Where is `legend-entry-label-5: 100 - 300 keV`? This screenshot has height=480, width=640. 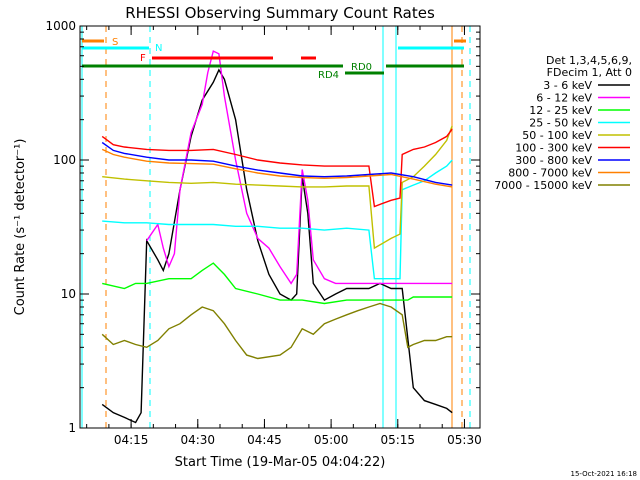
legend-entry-label-5: 100 - 300 keV is located at coordinates (553, 148).